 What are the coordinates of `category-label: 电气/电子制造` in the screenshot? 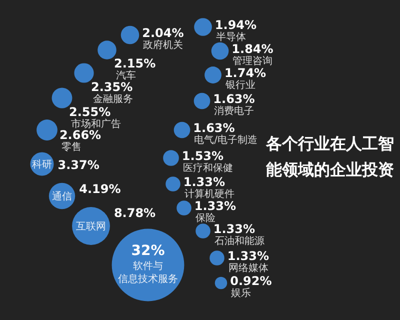 It's located at (226, 140).